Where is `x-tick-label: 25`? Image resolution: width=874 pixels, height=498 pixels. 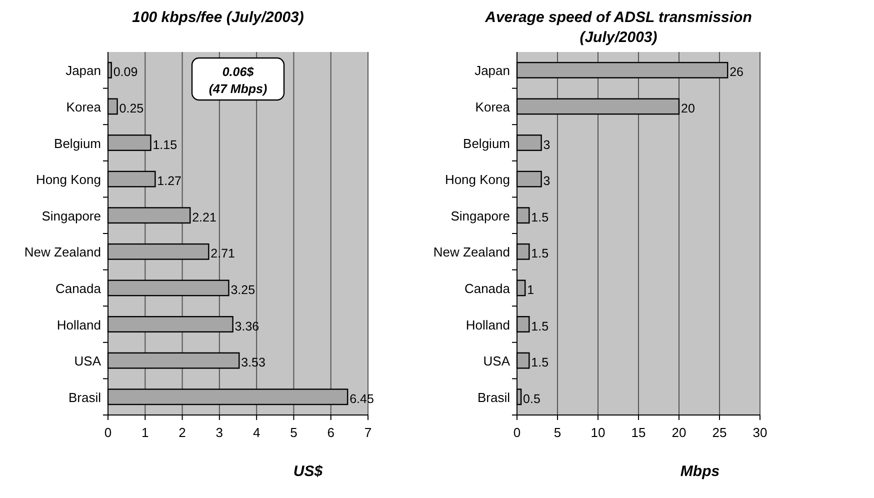
x-tick-label: 25 is located at coordinates (719, 432).